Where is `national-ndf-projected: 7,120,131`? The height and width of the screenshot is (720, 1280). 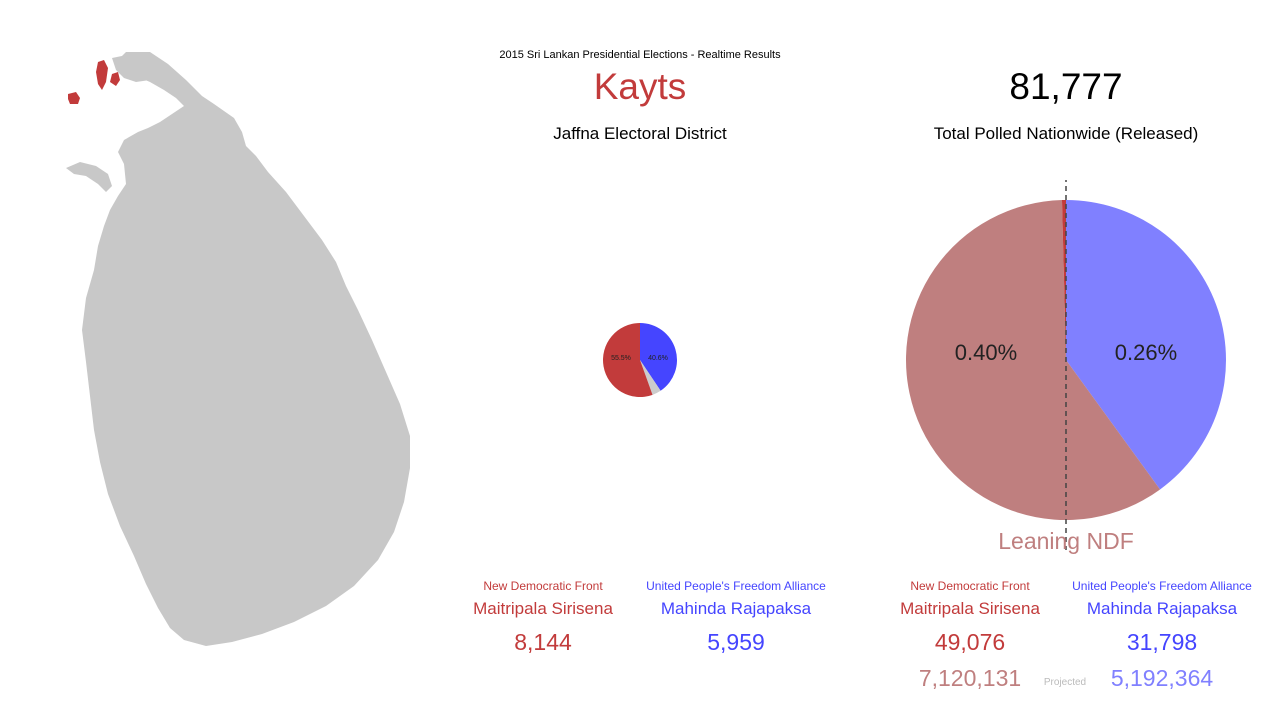
national-ndf-projected: 7,120,131 is located at coordinates (970, 678).